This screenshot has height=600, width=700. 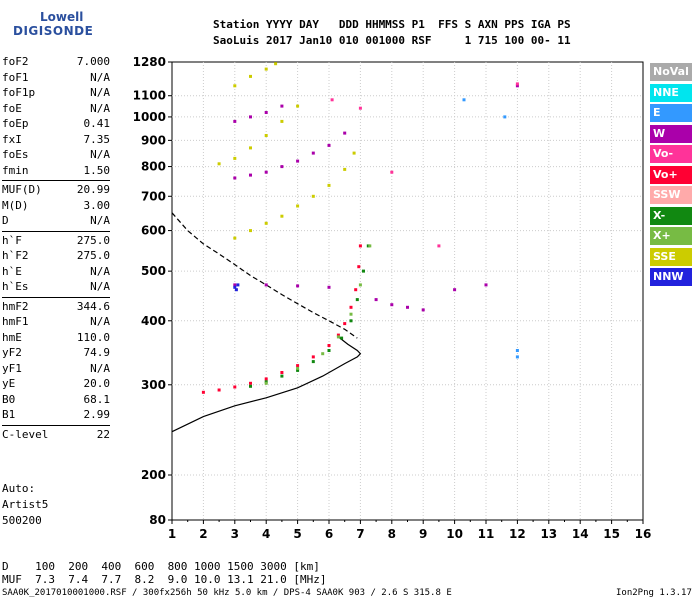 I want to click on param-value: 2.99, so click(x=97, y=414).